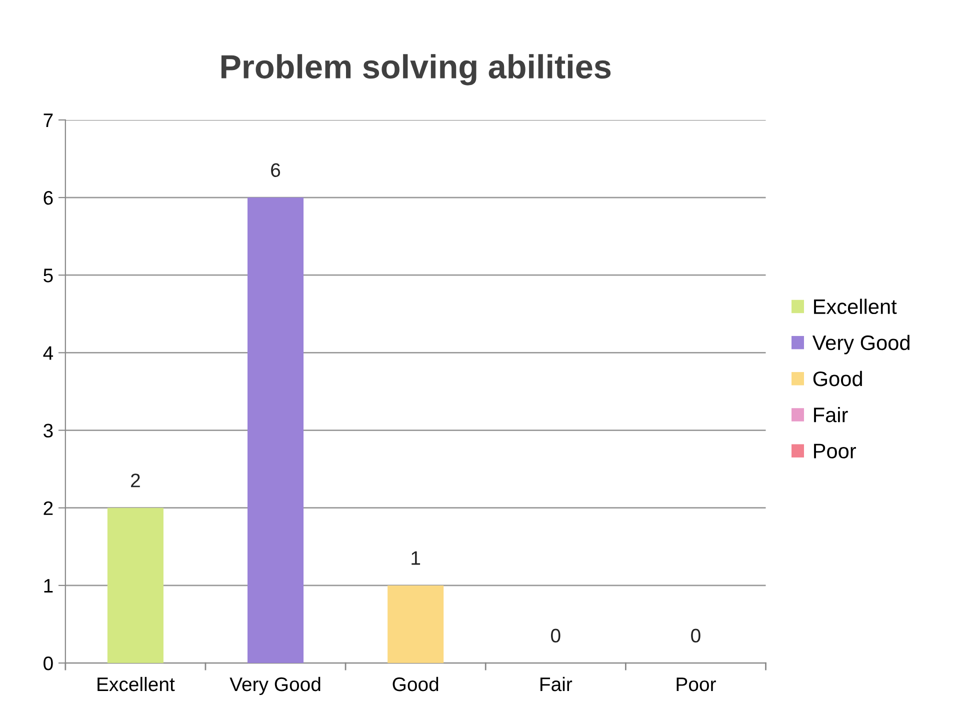 The image size is (962, 727). Describe the element at coordinates (556, 684) in the screenshot. I see `x-tick-label: Fair` at that location.